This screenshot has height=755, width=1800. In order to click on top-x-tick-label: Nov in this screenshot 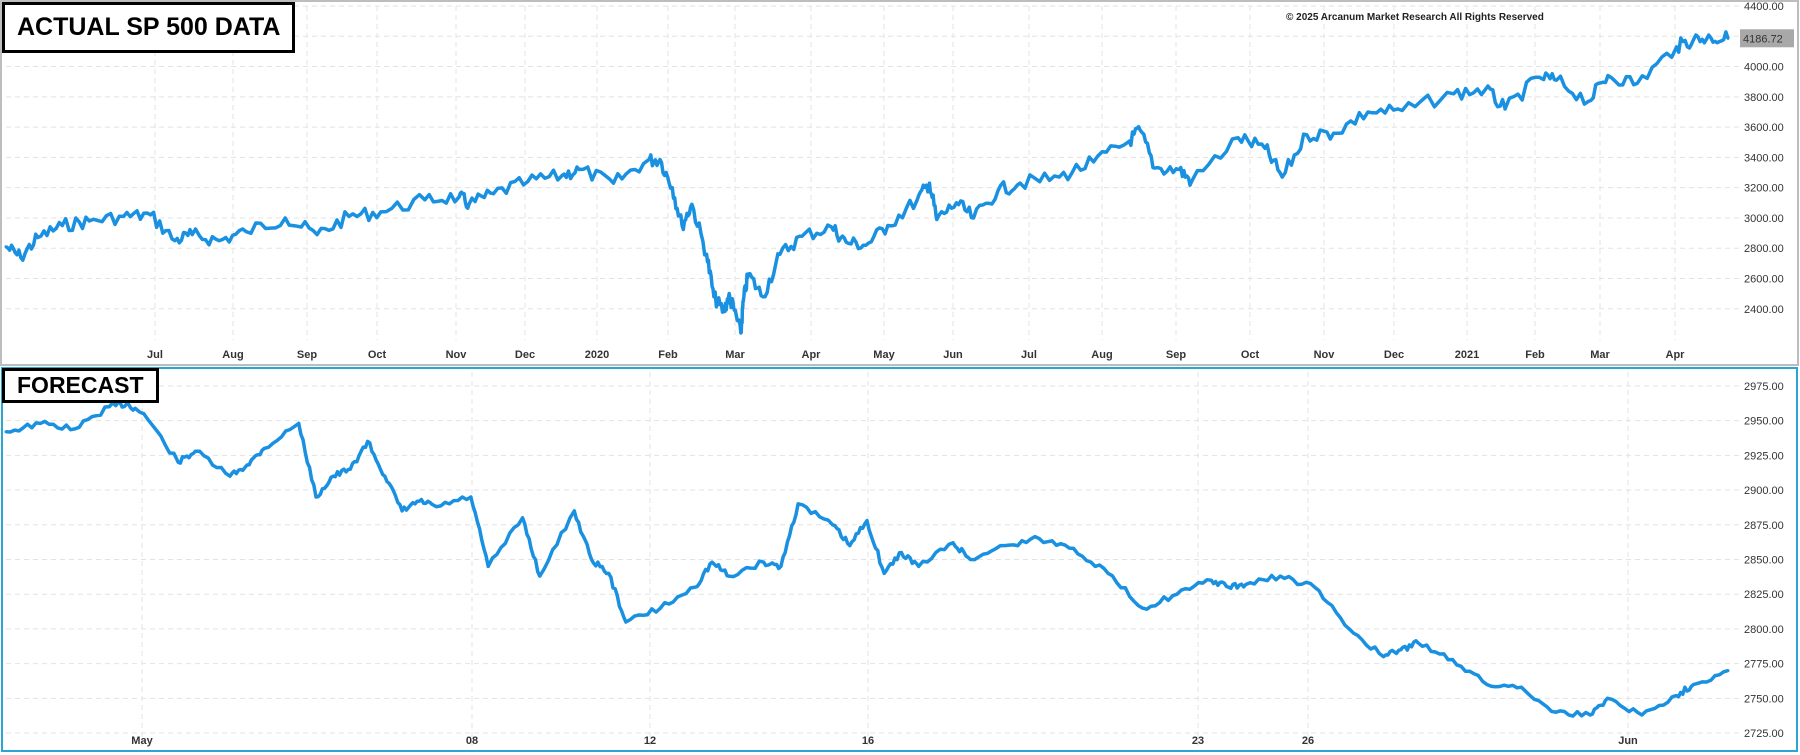, I will do `click(1325, 355)`.